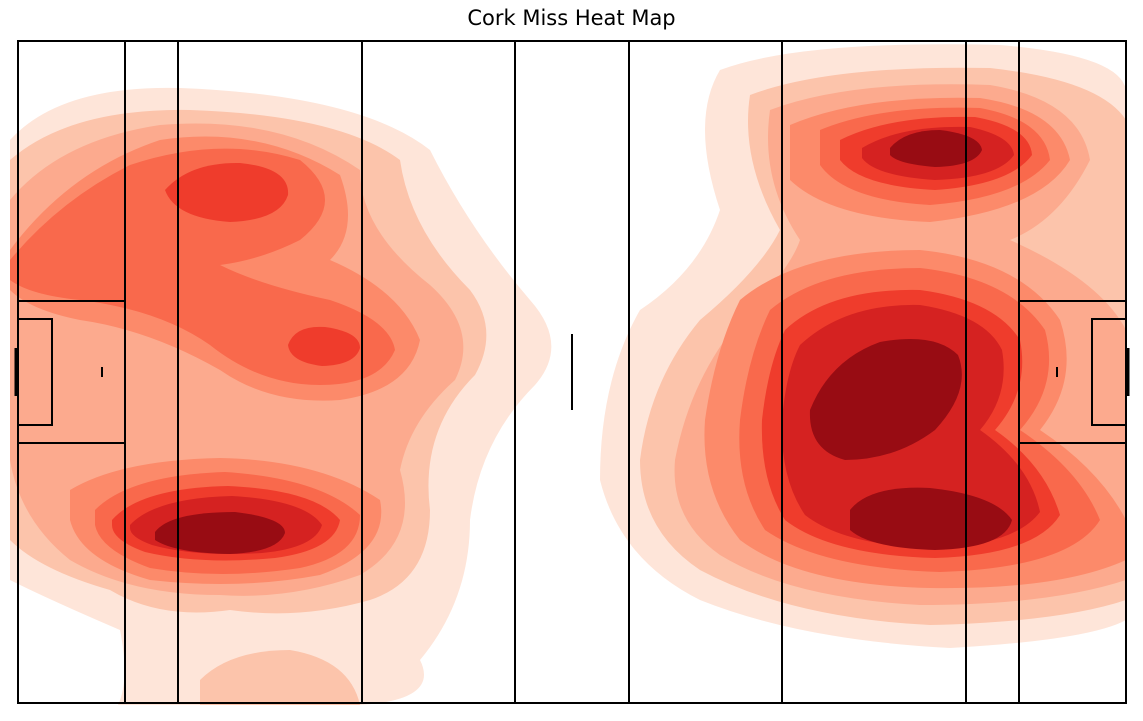 The height and width of the screenshot is (721, 1143). What do you see at coordinates (220, 533) in the screenshot?
I see `heat-left-peak` at bounding box center [220, 533].